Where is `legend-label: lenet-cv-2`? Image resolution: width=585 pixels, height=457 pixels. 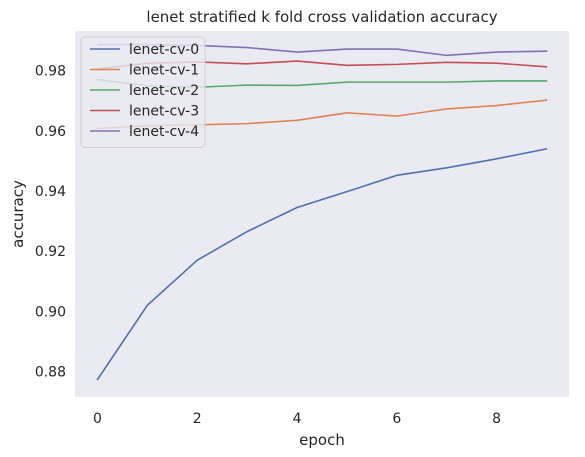
legend-label: lenet-cv-2 is located at coordinates (164, 91).